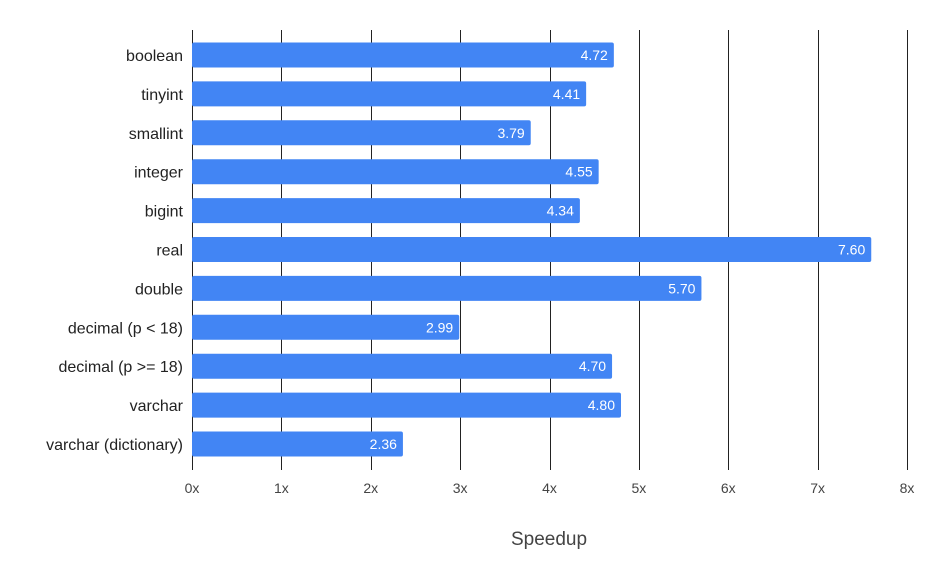  What do you see at coordinates (439, 327) in the screenshot?
I see `bar-value-label: 2.99` at bounding box center [439, 327].